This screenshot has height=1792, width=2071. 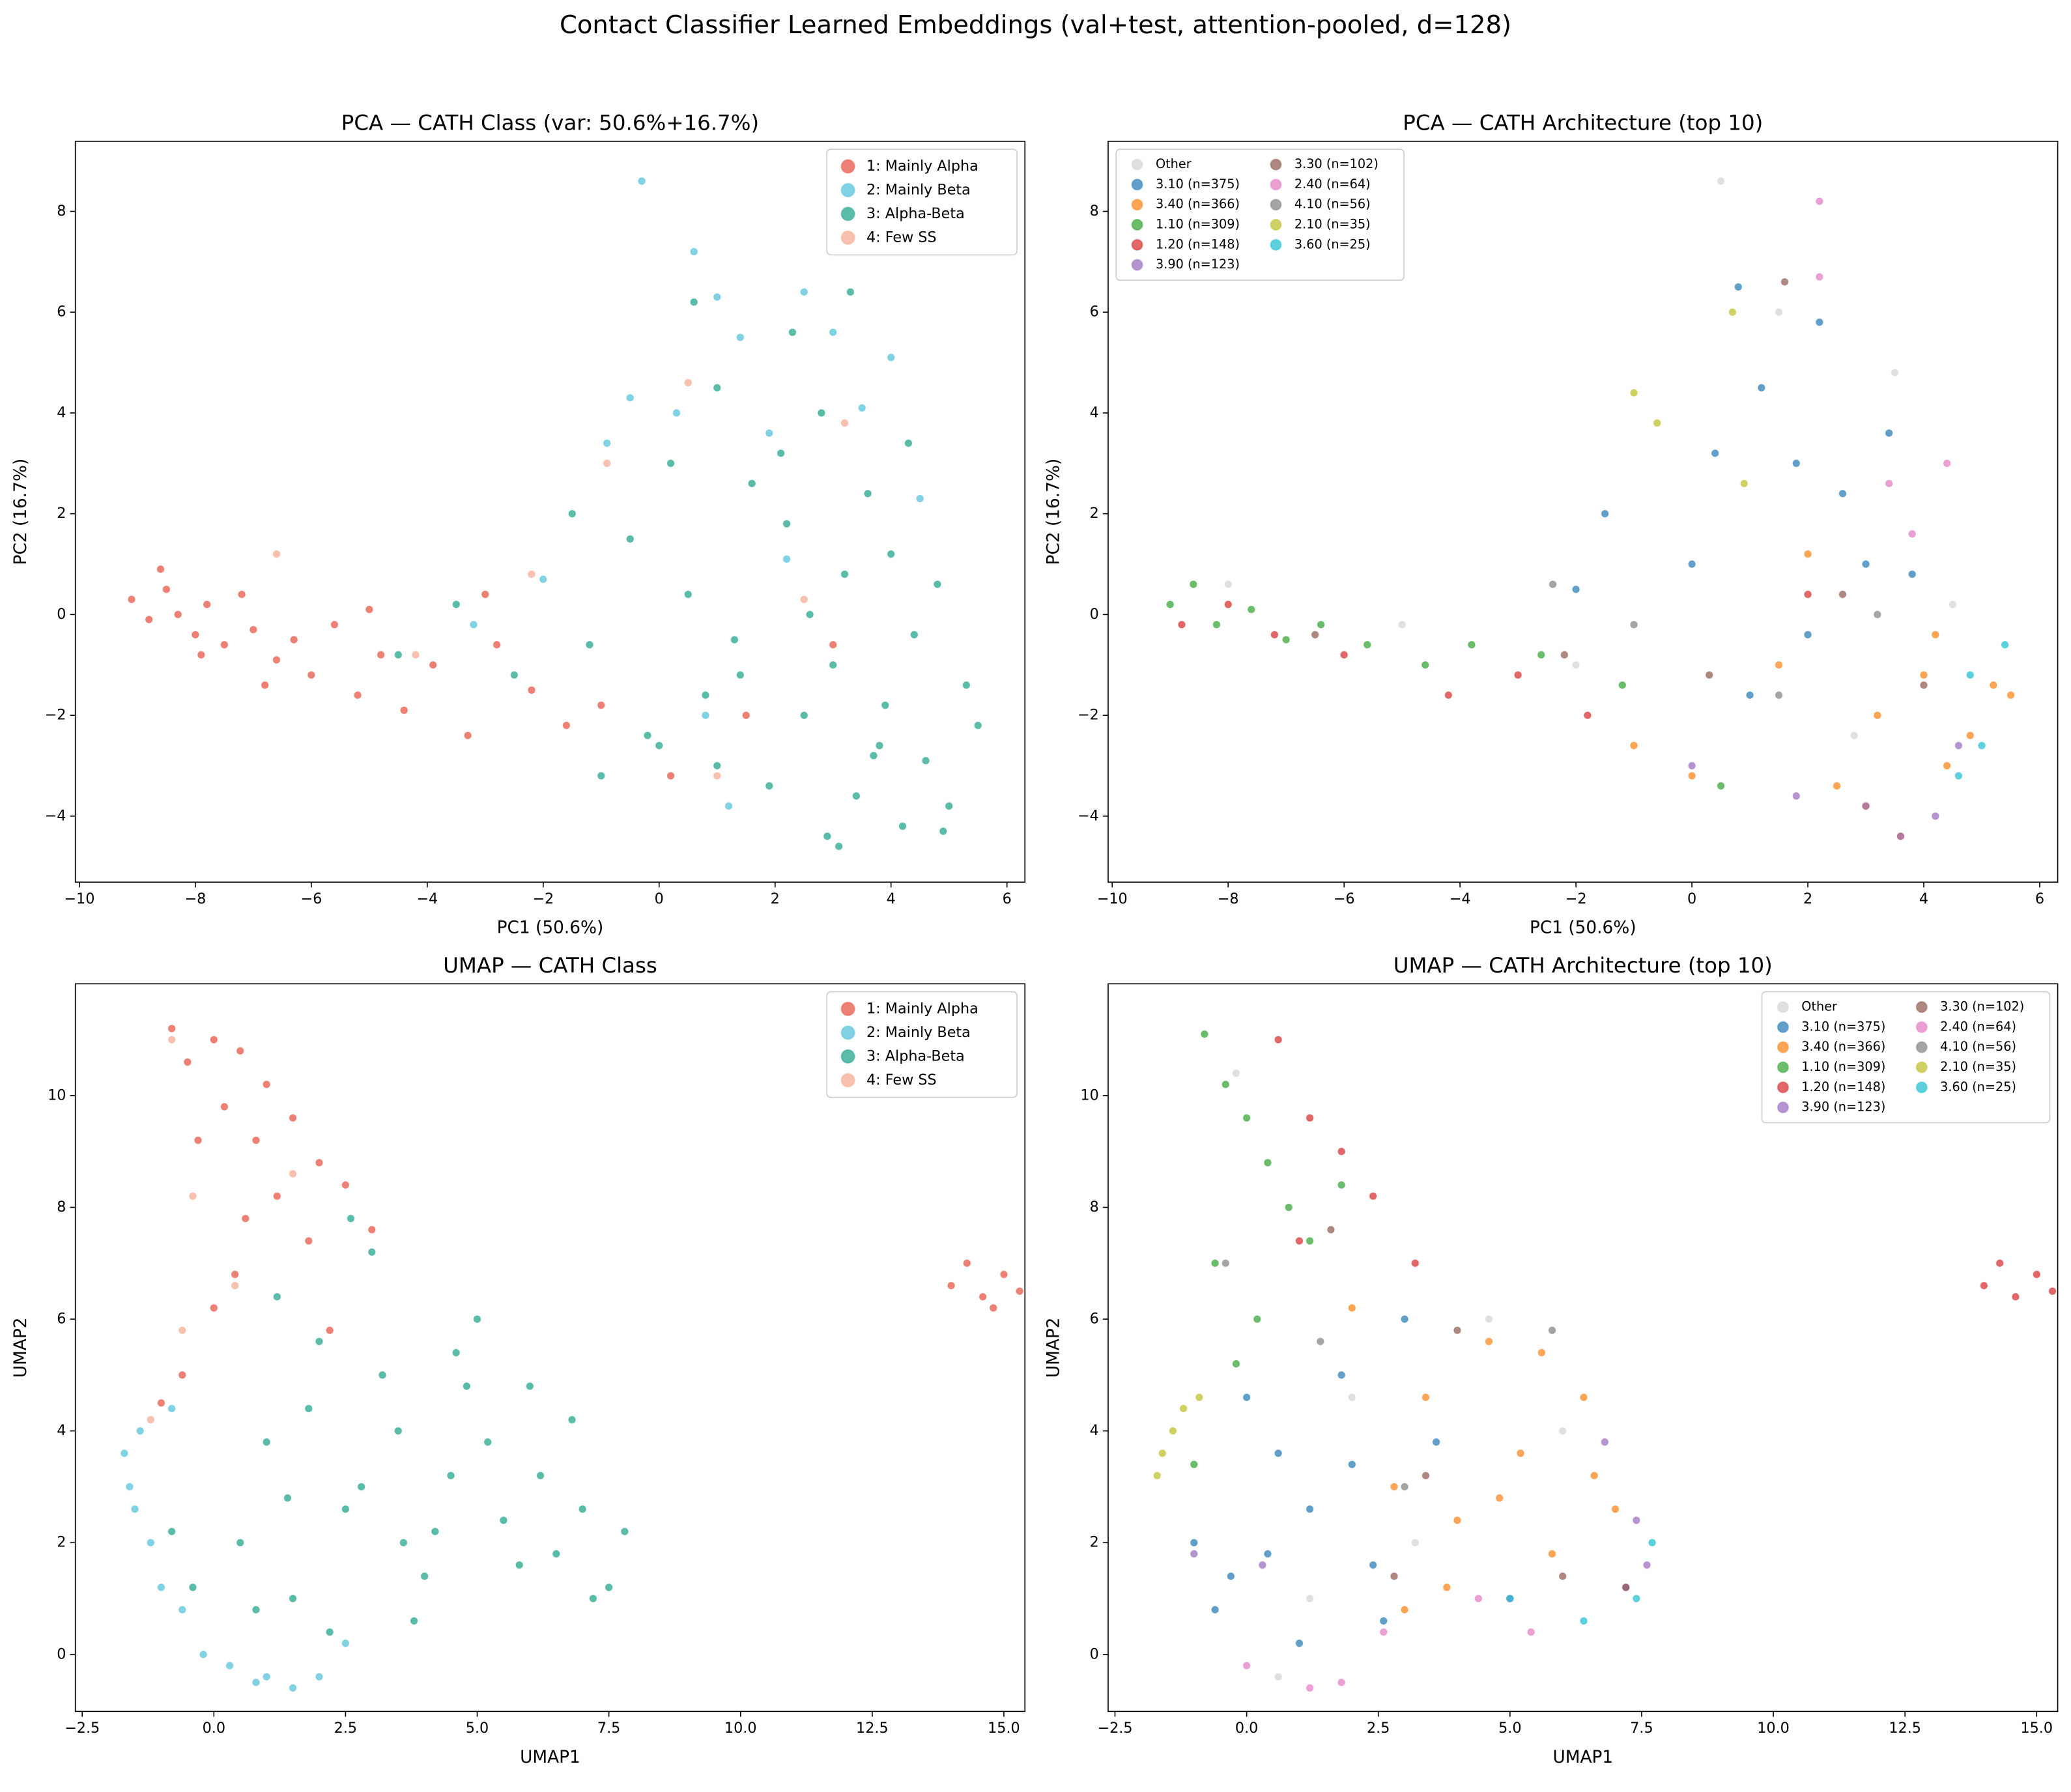 What do you see at coordinates (2036, 1729) in the screenshot?
I see `x-tick-label: 15.0` at bounding box center [2036, 1729].